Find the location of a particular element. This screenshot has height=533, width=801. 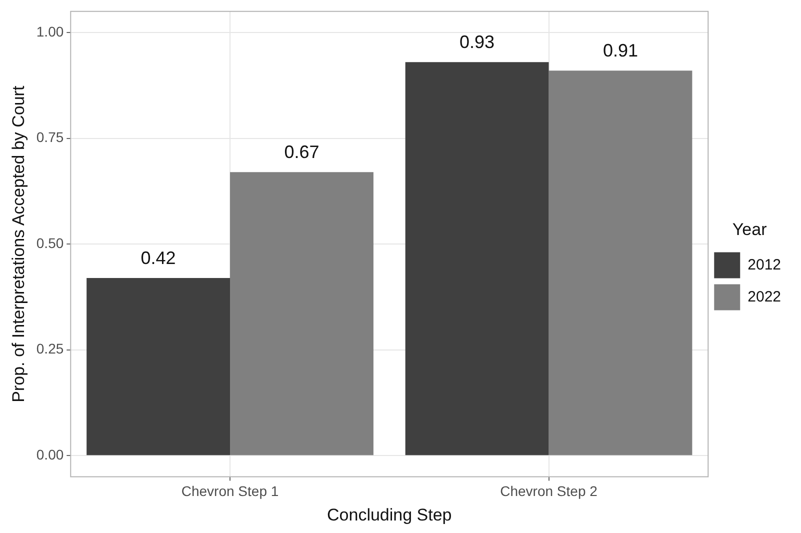

y-tick-label: 0.25 is located at coordinates (50, 348).